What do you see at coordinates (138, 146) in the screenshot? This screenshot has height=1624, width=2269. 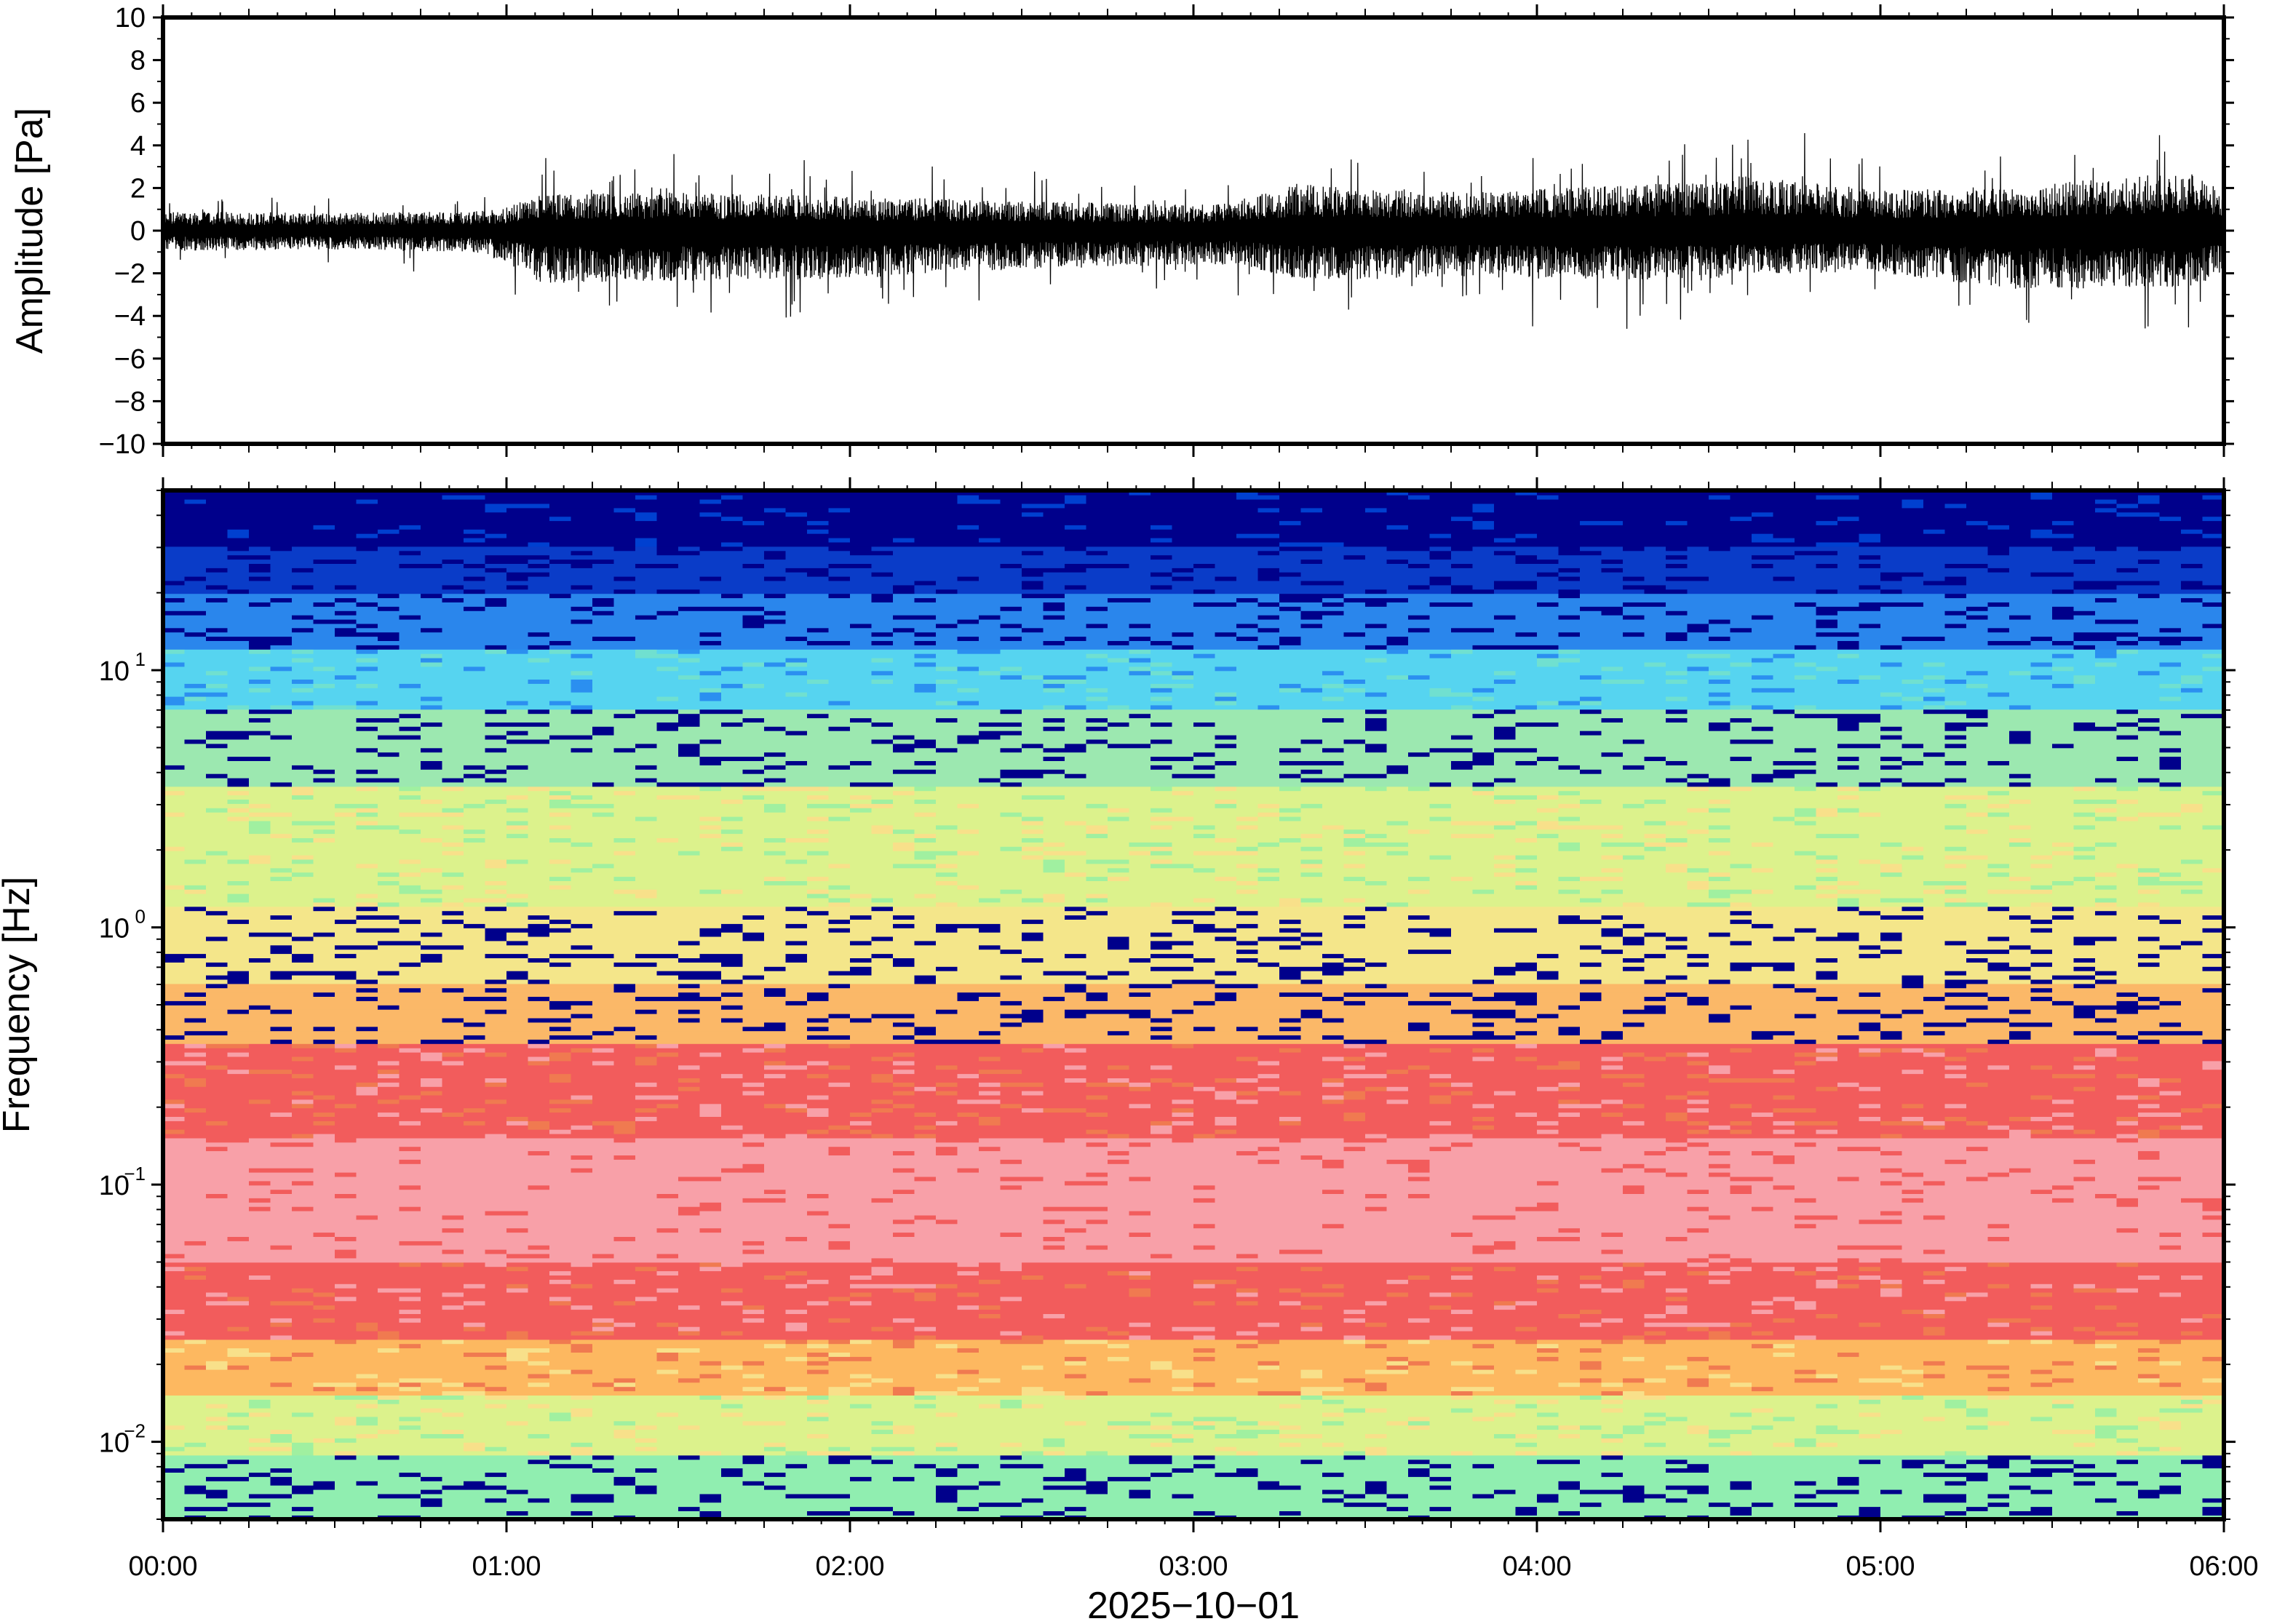 I see `waveform-y-tick-label: 4` at bounding box center [138, 146].